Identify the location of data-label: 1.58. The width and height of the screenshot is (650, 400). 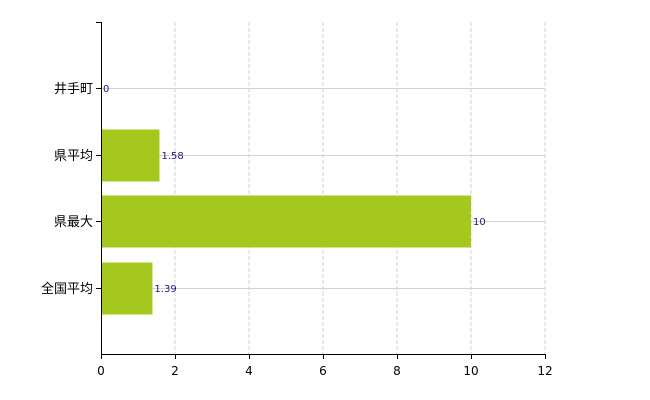
(172, 156).